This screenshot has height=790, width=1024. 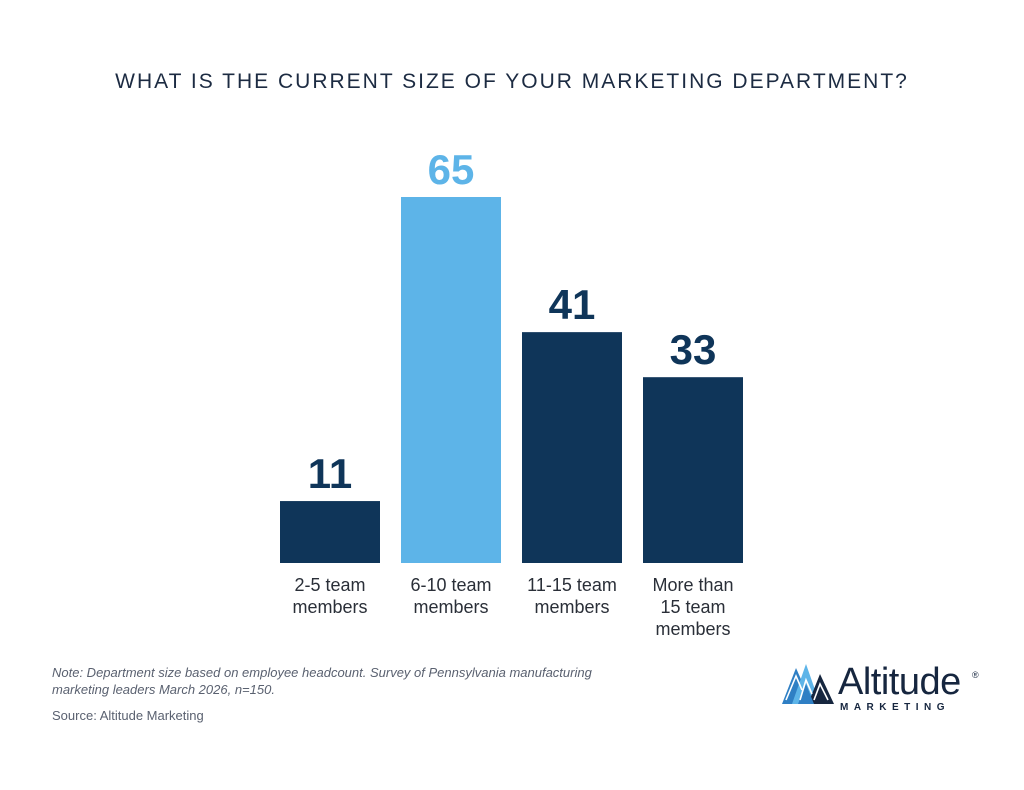 What do you see at coordinates (572, 596) in the screenshot?
I see `category-label-3: 11-15 team members` at bounding box center [572, 596].